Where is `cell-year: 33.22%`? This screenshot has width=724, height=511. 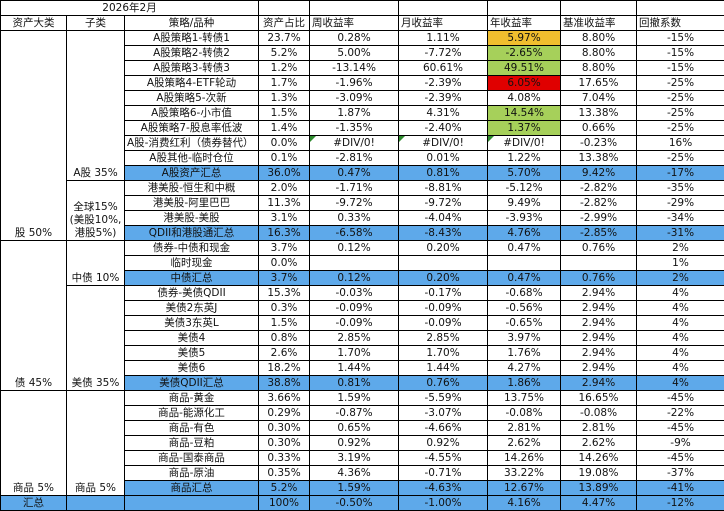
cell-year: 33.22% is located at coordinates (524, 473).